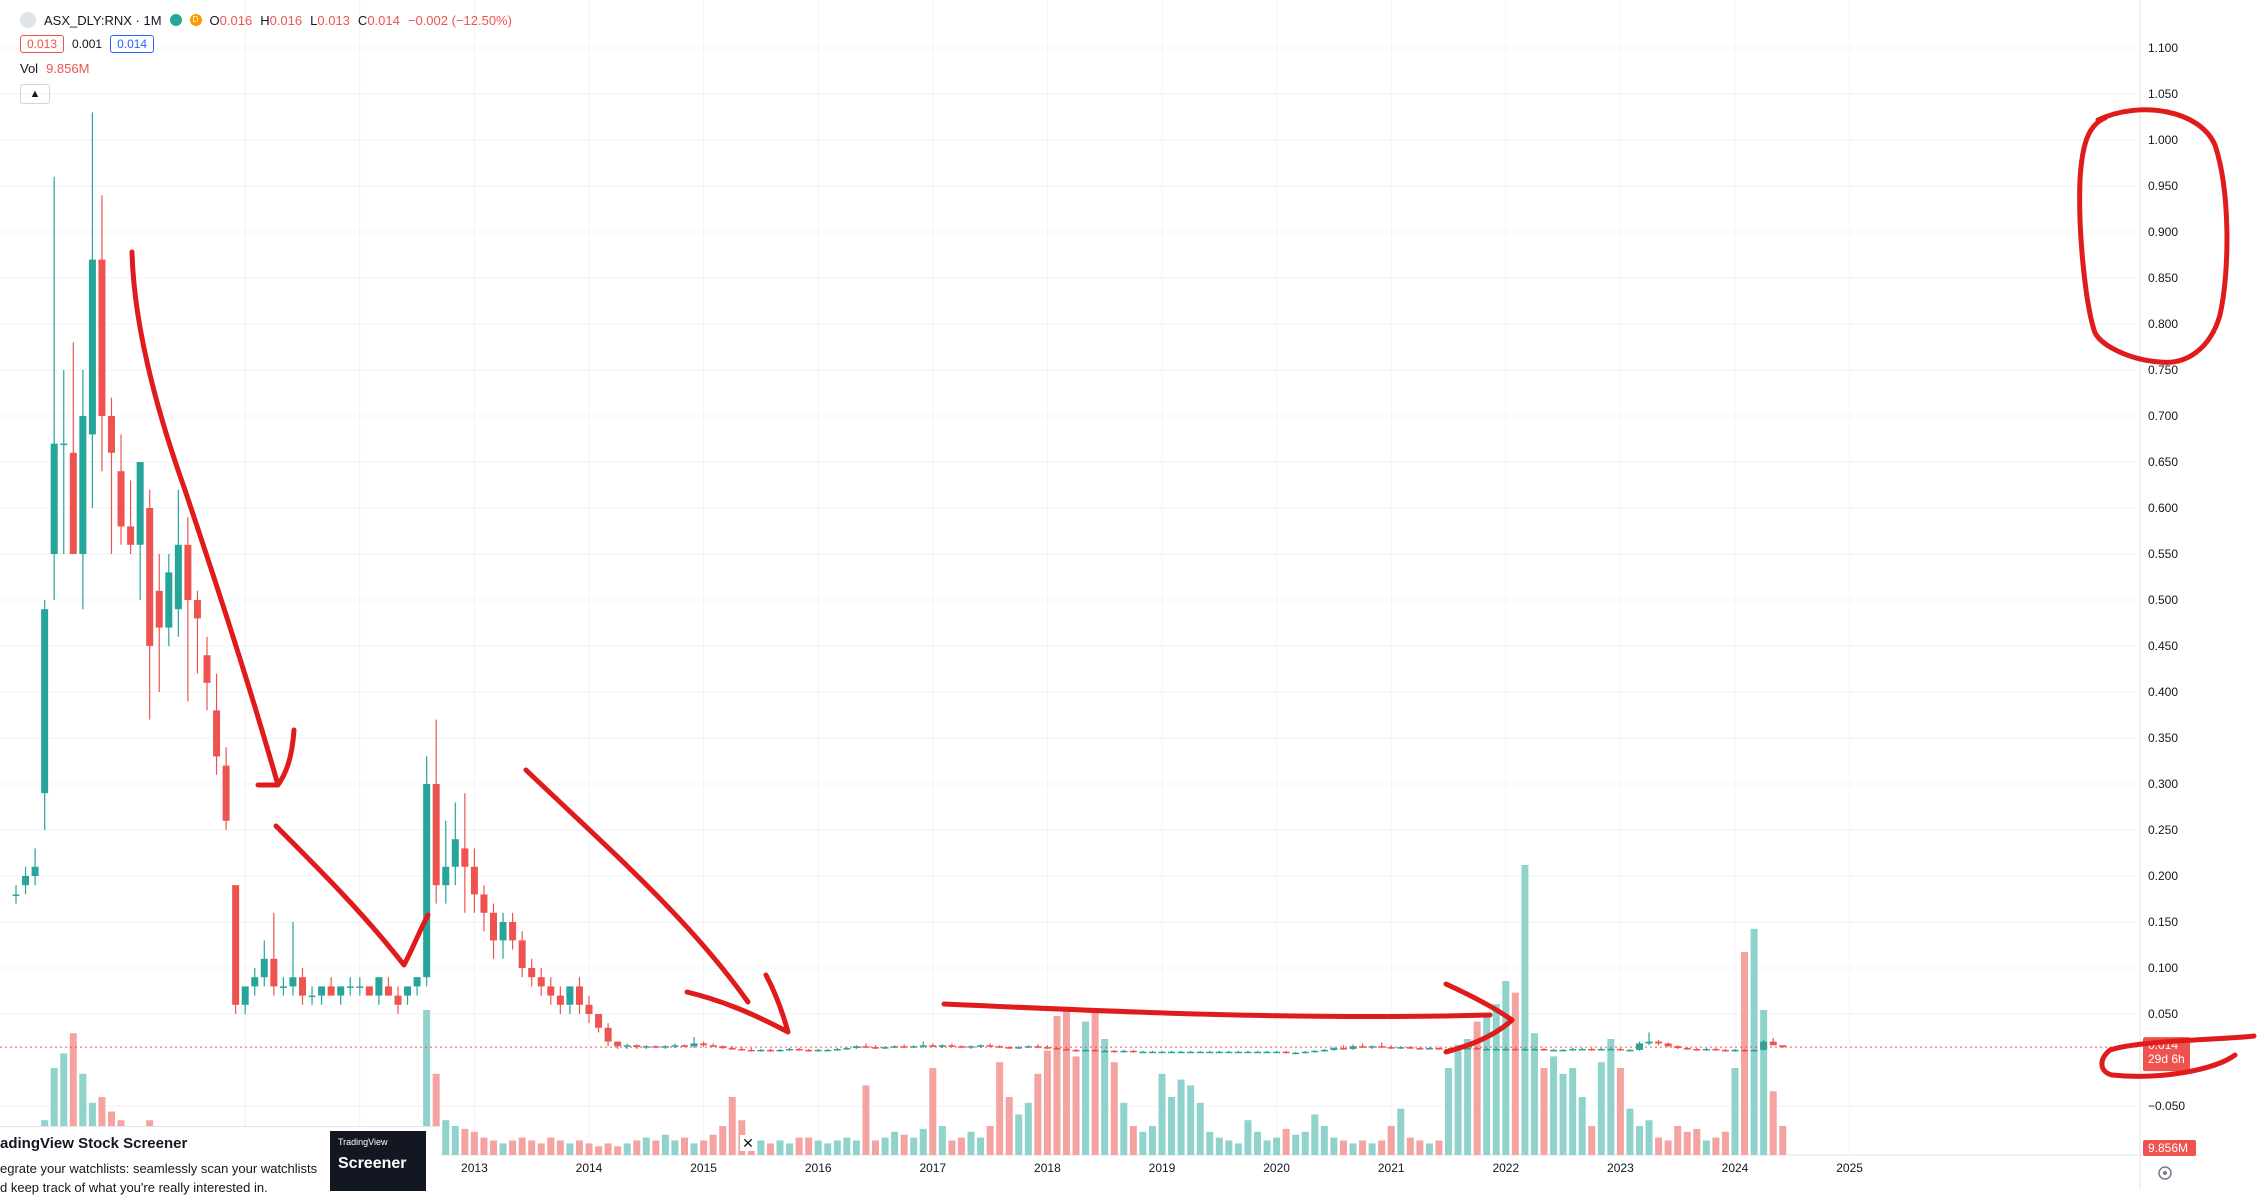 This screenshot has height=1197, width=2263. I want to click on price-tick-label: 0.900, so click(2163, 232).